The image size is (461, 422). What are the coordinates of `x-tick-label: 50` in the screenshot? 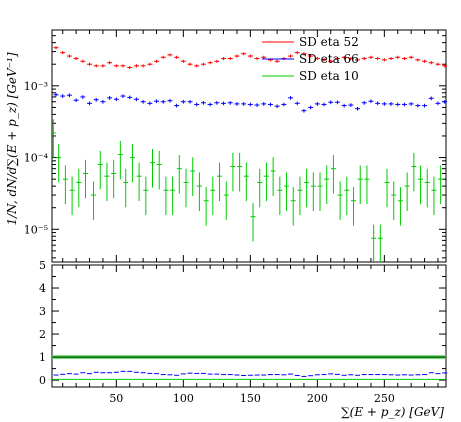 It's located at (116, 398).